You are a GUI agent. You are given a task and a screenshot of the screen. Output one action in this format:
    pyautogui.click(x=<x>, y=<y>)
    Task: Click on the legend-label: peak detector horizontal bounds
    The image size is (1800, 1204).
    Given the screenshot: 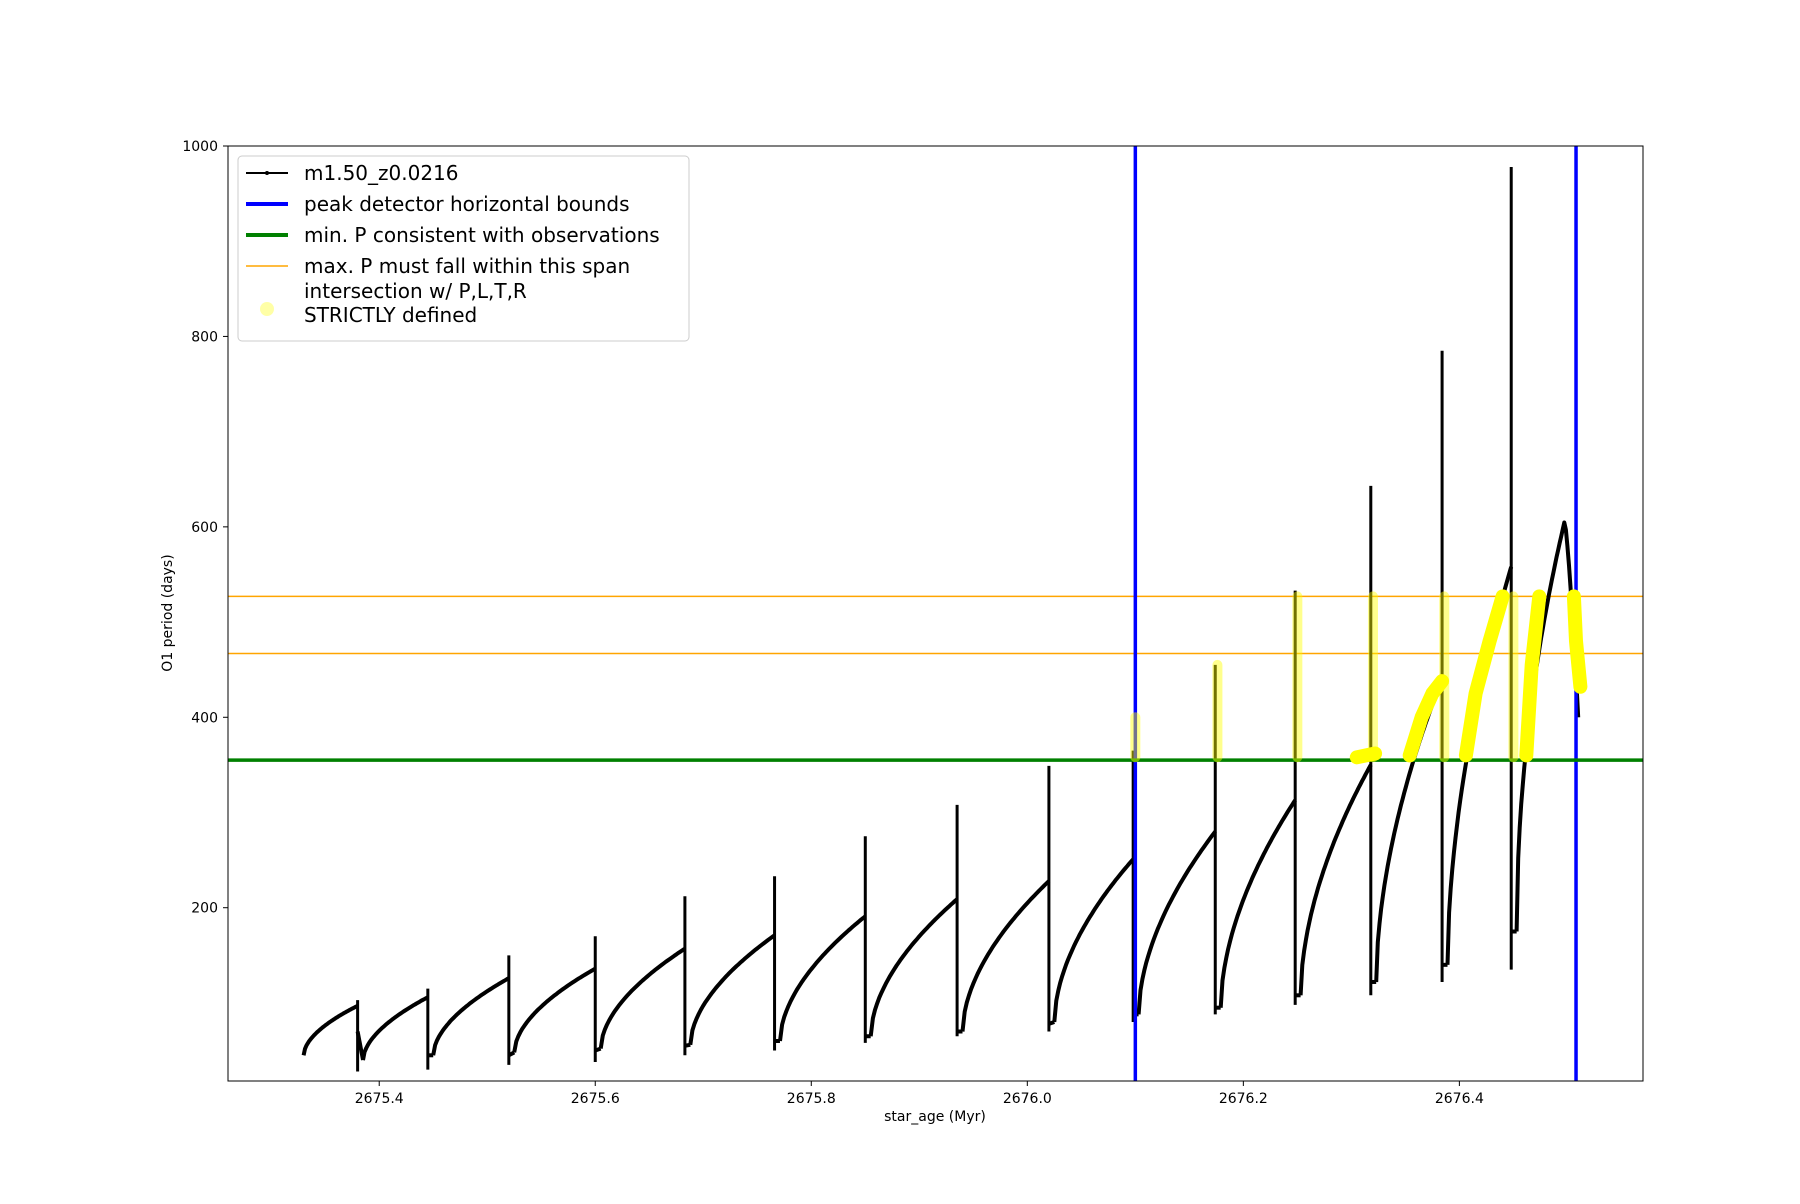 What is the action you would take?
    pyautogui.click(x=467, y=204)
    